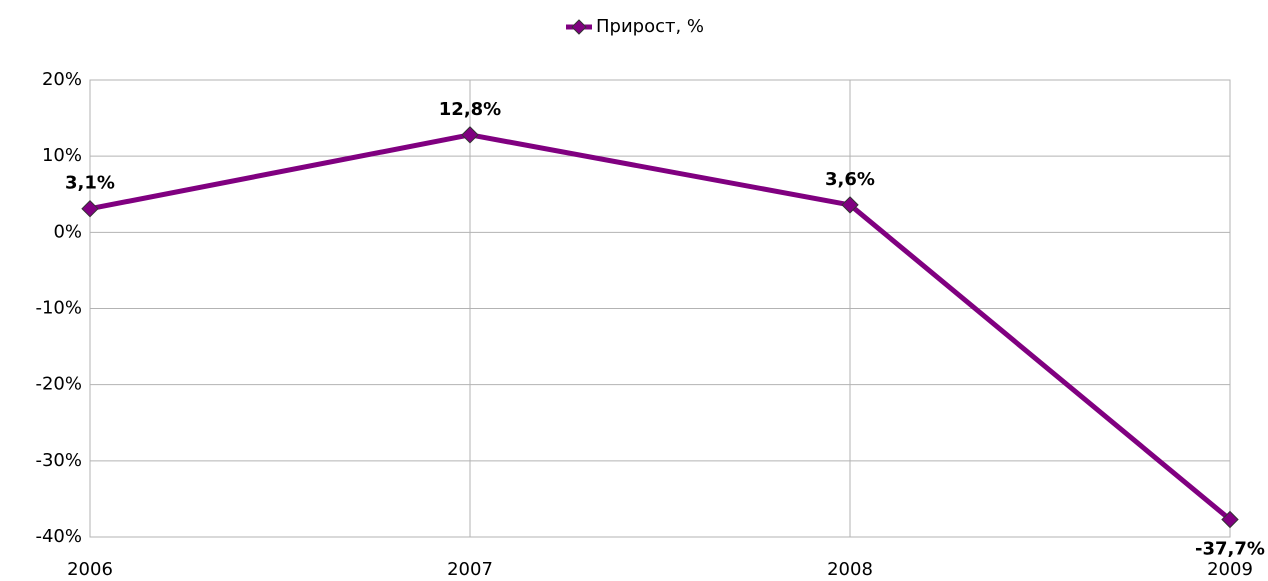 Image resolution: width=1268 pixels, height=581 pixels. I want to click on y-tick-label: -30%, so click(58, 460).